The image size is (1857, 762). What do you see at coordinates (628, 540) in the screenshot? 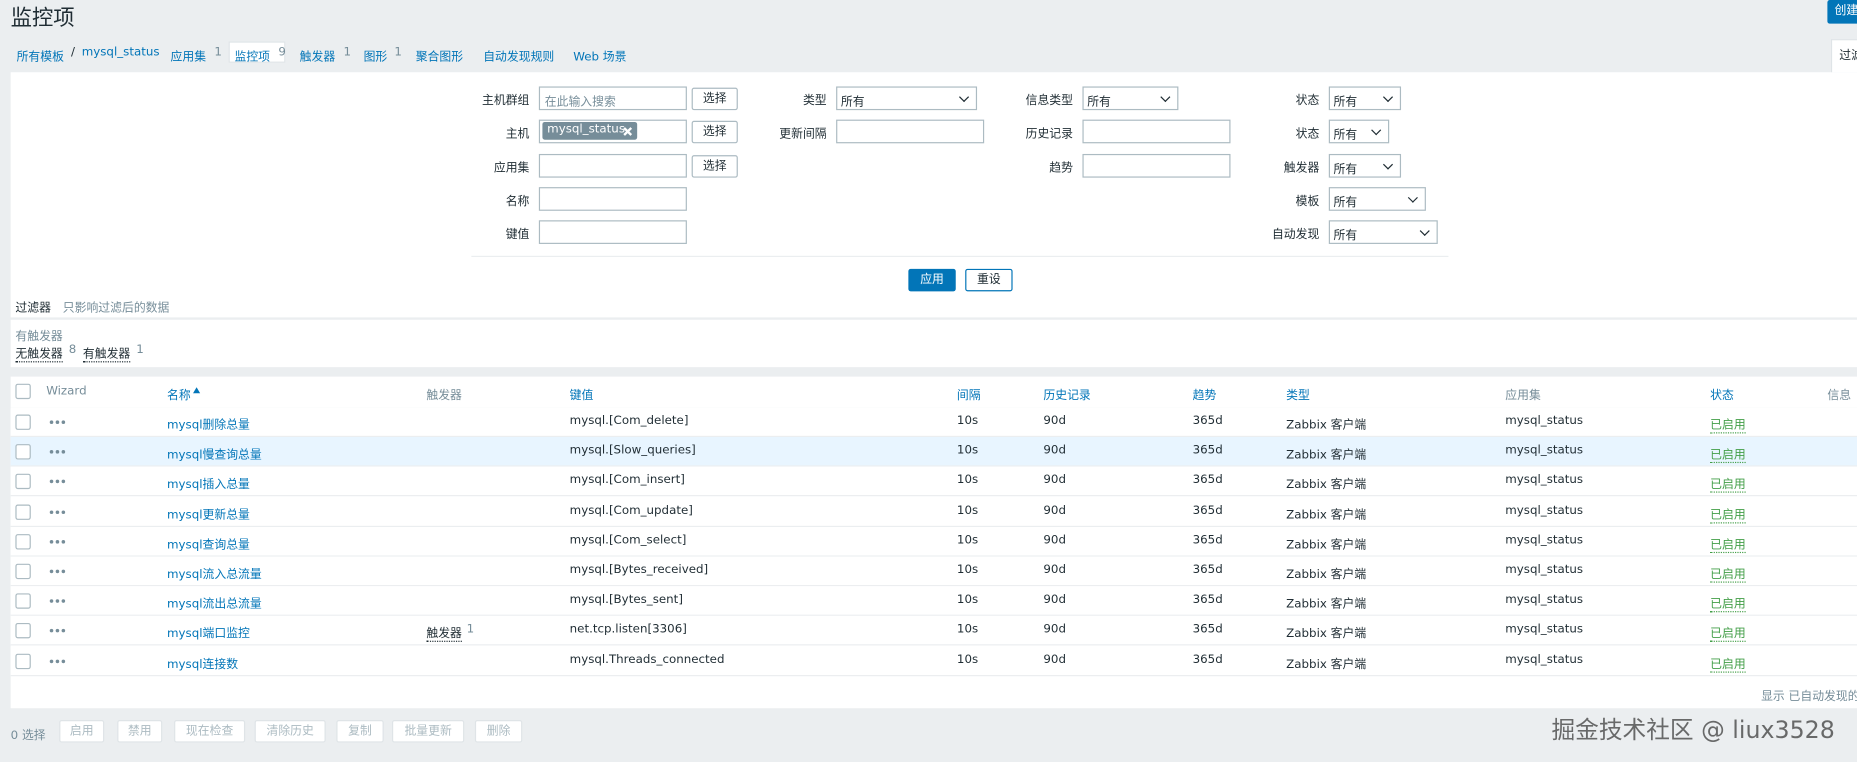
I see `cell-key: mysql.[Com_select]` at bounding box center [628, 540].